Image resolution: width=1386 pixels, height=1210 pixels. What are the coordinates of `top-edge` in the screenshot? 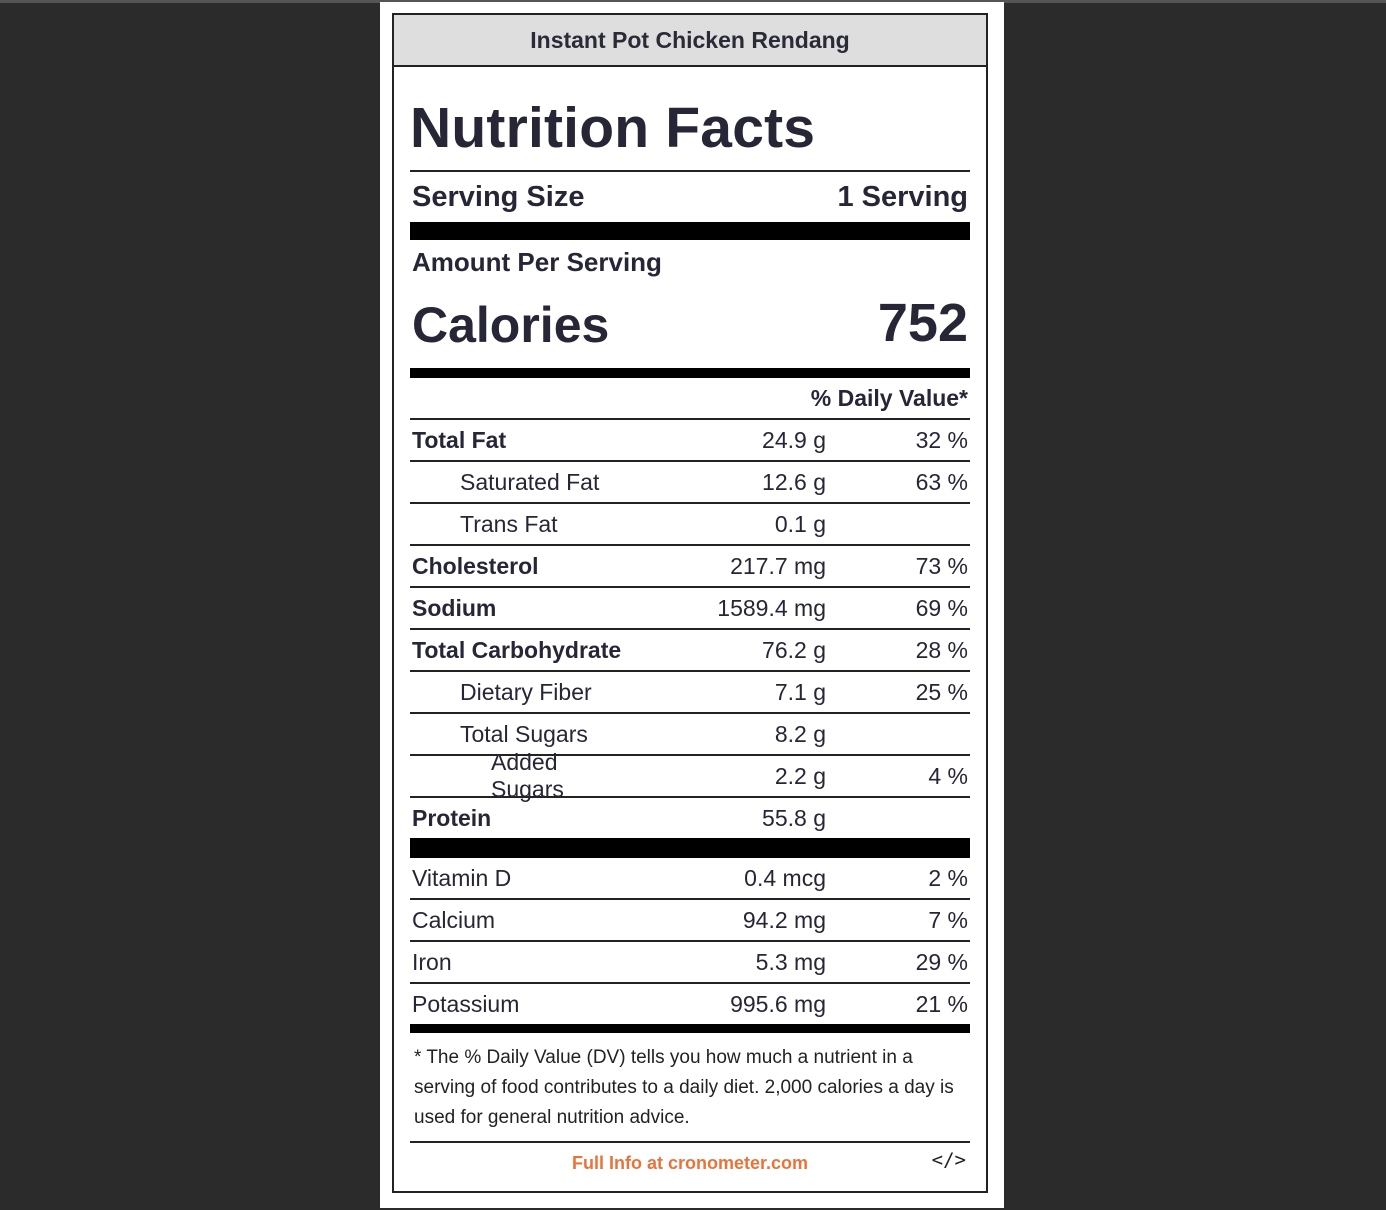 It's located at (693, 1).